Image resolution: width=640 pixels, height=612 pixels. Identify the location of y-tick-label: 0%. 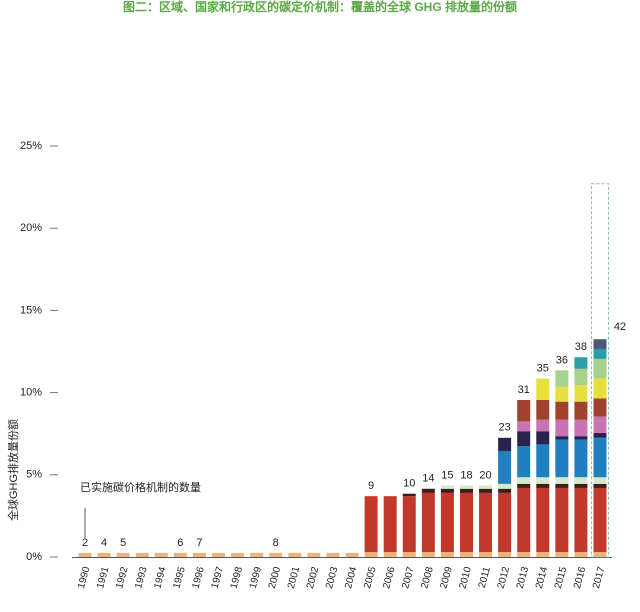
(34, 557).